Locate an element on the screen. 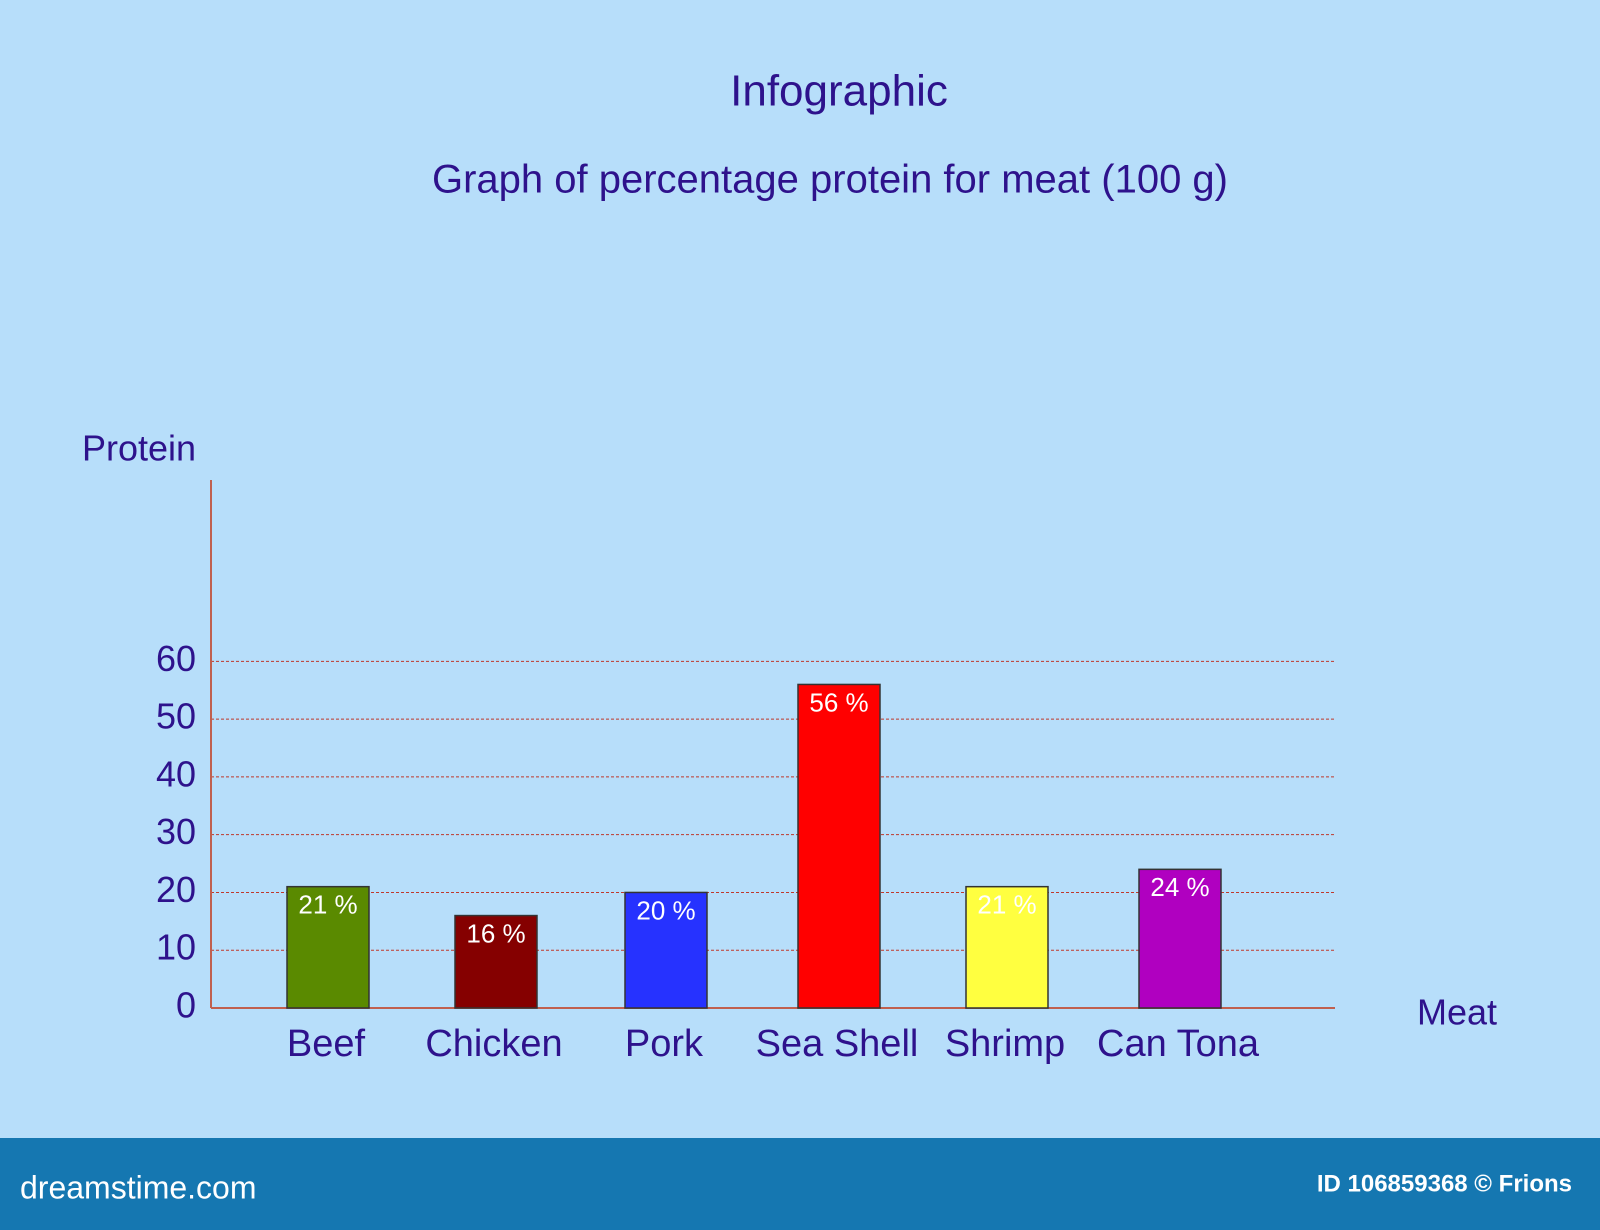 Image resolution: width=1600 pixels, height=1230 pixels. x-tick-label: Pork is located at coordinates (664, 1044).